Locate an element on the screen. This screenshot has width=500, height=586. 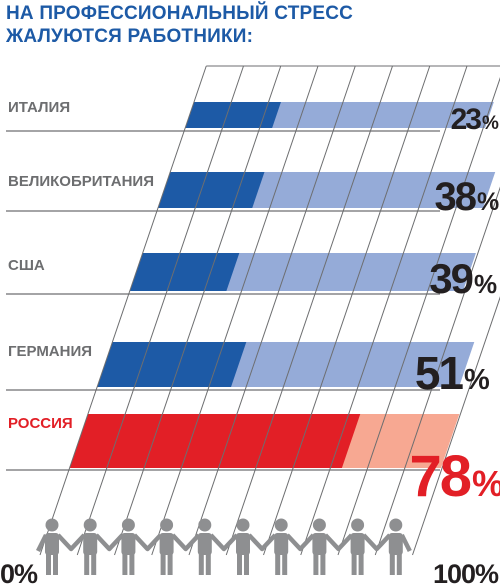
category-label: ГЕРМАНИЯ is located at coordinates (50, 351).